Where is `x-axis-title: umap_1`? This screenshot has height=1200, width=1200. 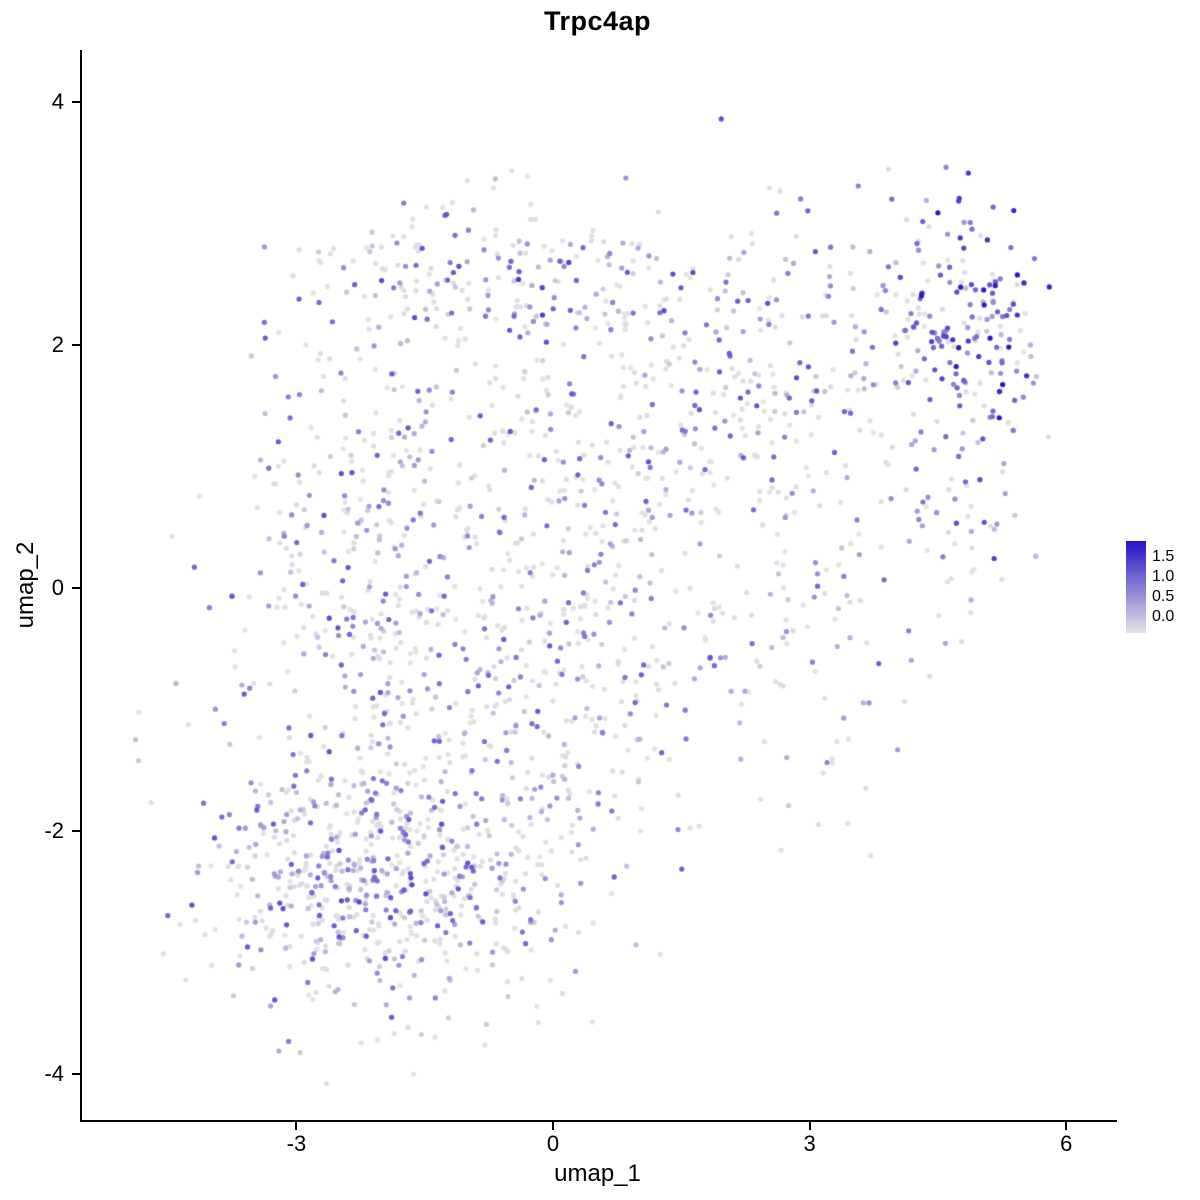
x-axis-title: umap_1 is located at coordinates (597, 1173).